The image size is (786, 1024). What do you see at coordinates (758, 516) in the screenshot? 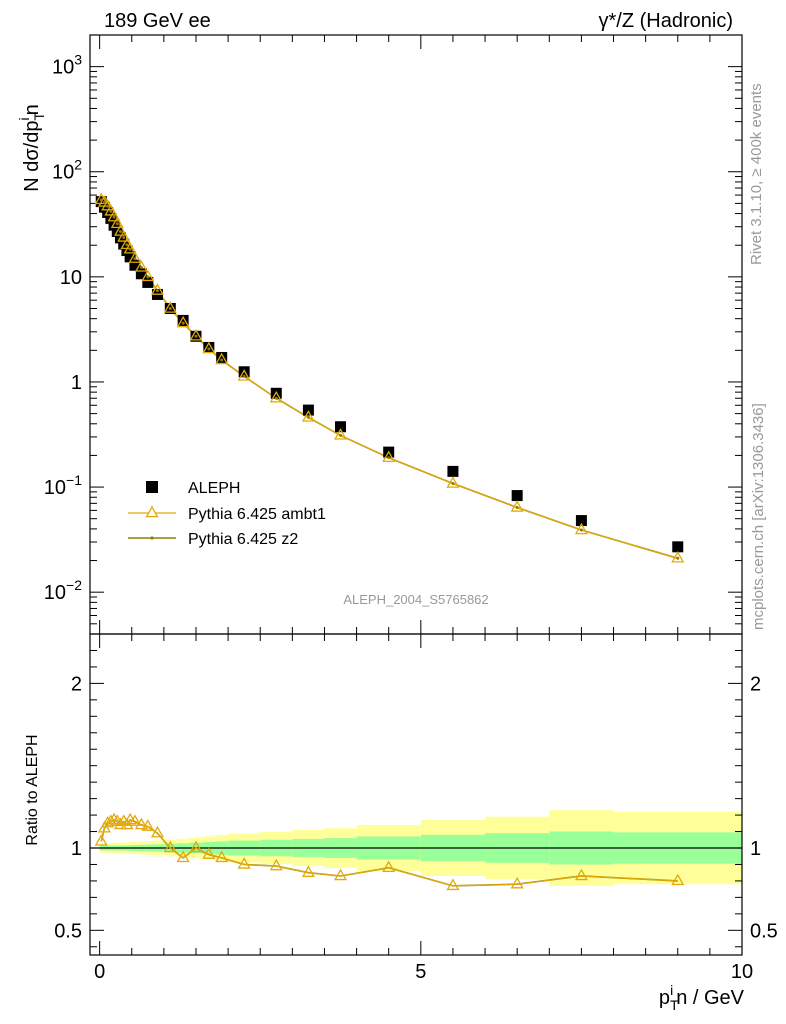
I see `mcplots-label: mcplots.cern.ch [arXiv:1306.3436]` at bounding box center [758, 516].